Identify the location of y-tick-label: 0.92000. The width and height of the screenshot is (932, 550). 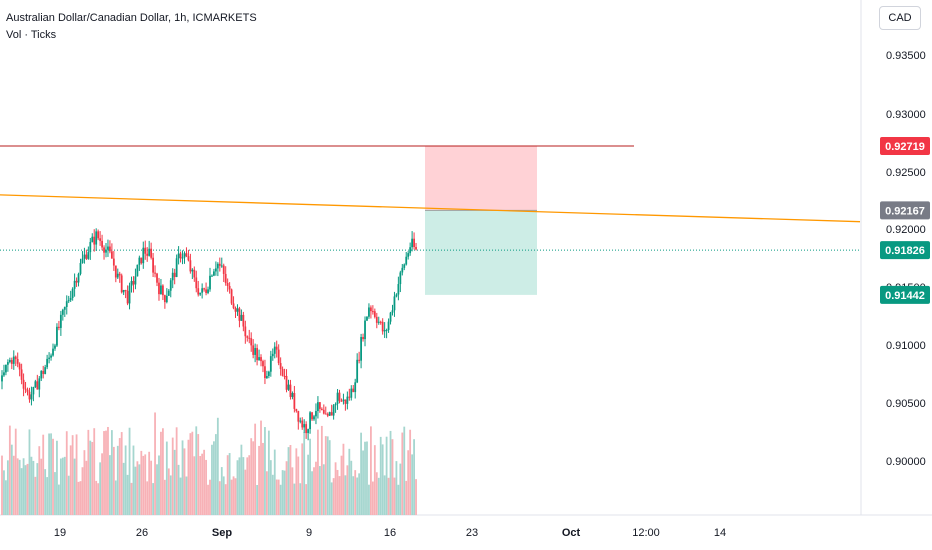
(906, 230).